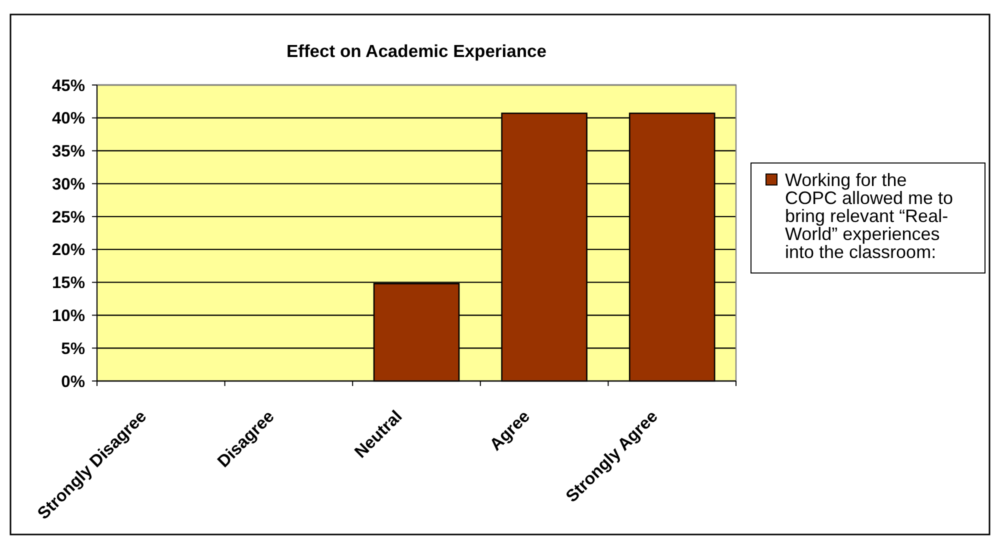 The image size is (994, 538). I want to click on y-tick-label: 30%, so click(69, 184).